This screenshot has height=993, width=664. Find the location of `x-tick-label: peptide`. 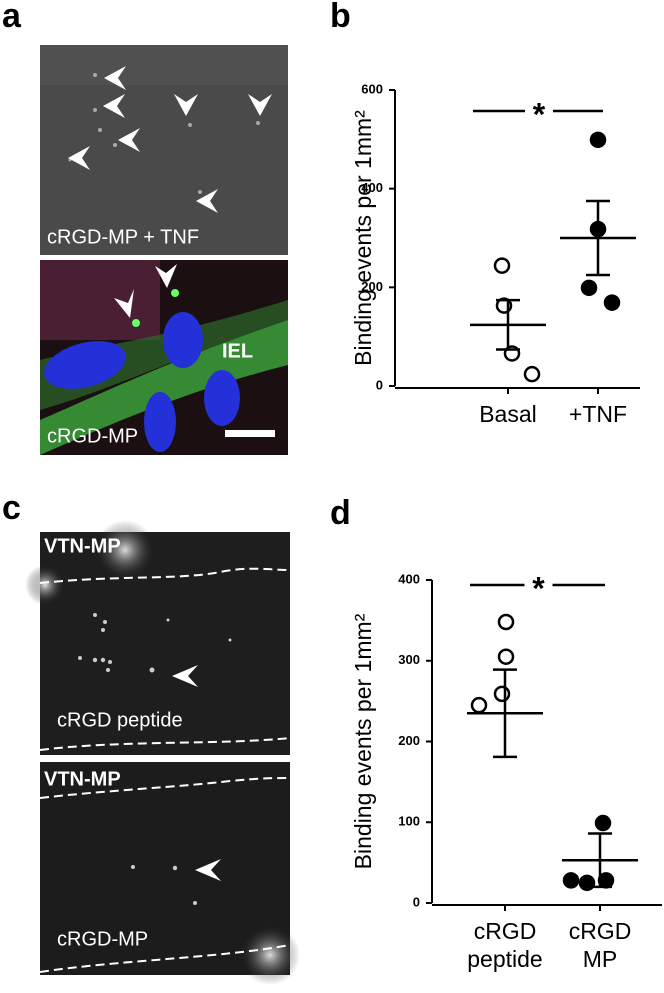

x-tick-label: peptide is located at coordinates (504, 959).